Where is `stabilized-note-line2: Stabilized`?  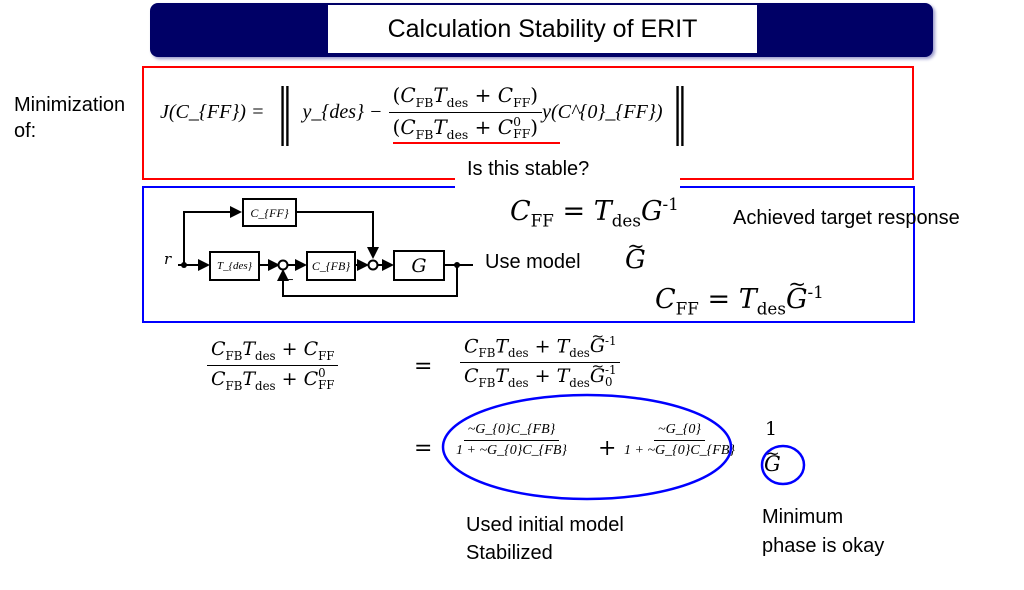 stabilized-note-line2: Stabilized is located at coordinates (509, 553).